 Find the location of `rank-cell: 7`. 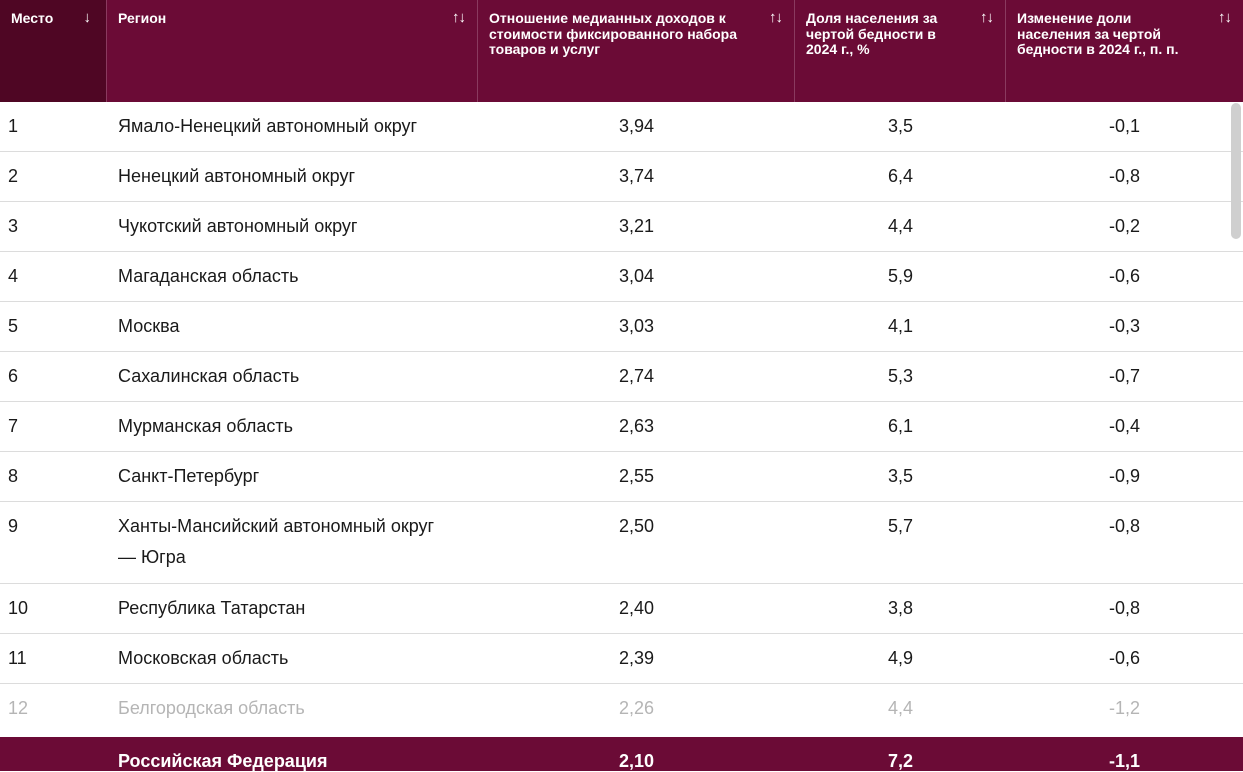

rank-cell: 7 is located at coordinates (13, 426).